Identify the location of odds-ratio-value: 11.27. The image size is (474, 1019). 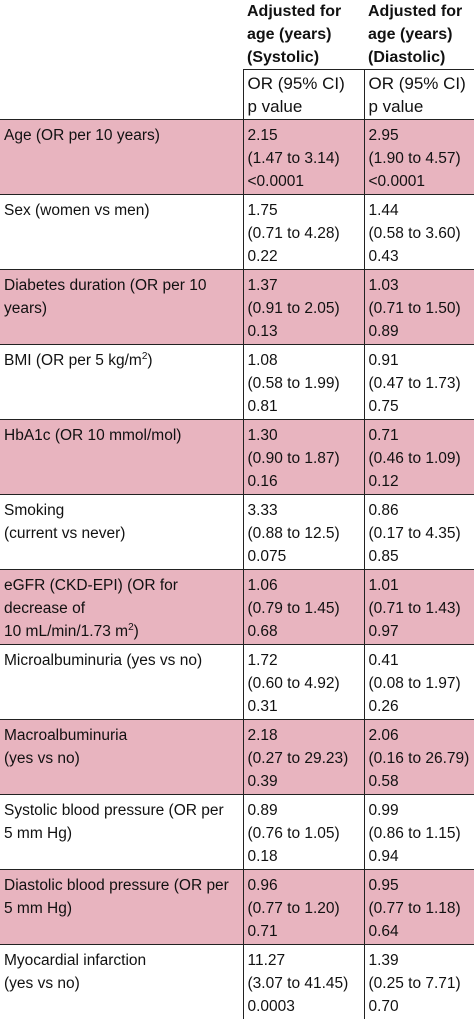
(306, 960).